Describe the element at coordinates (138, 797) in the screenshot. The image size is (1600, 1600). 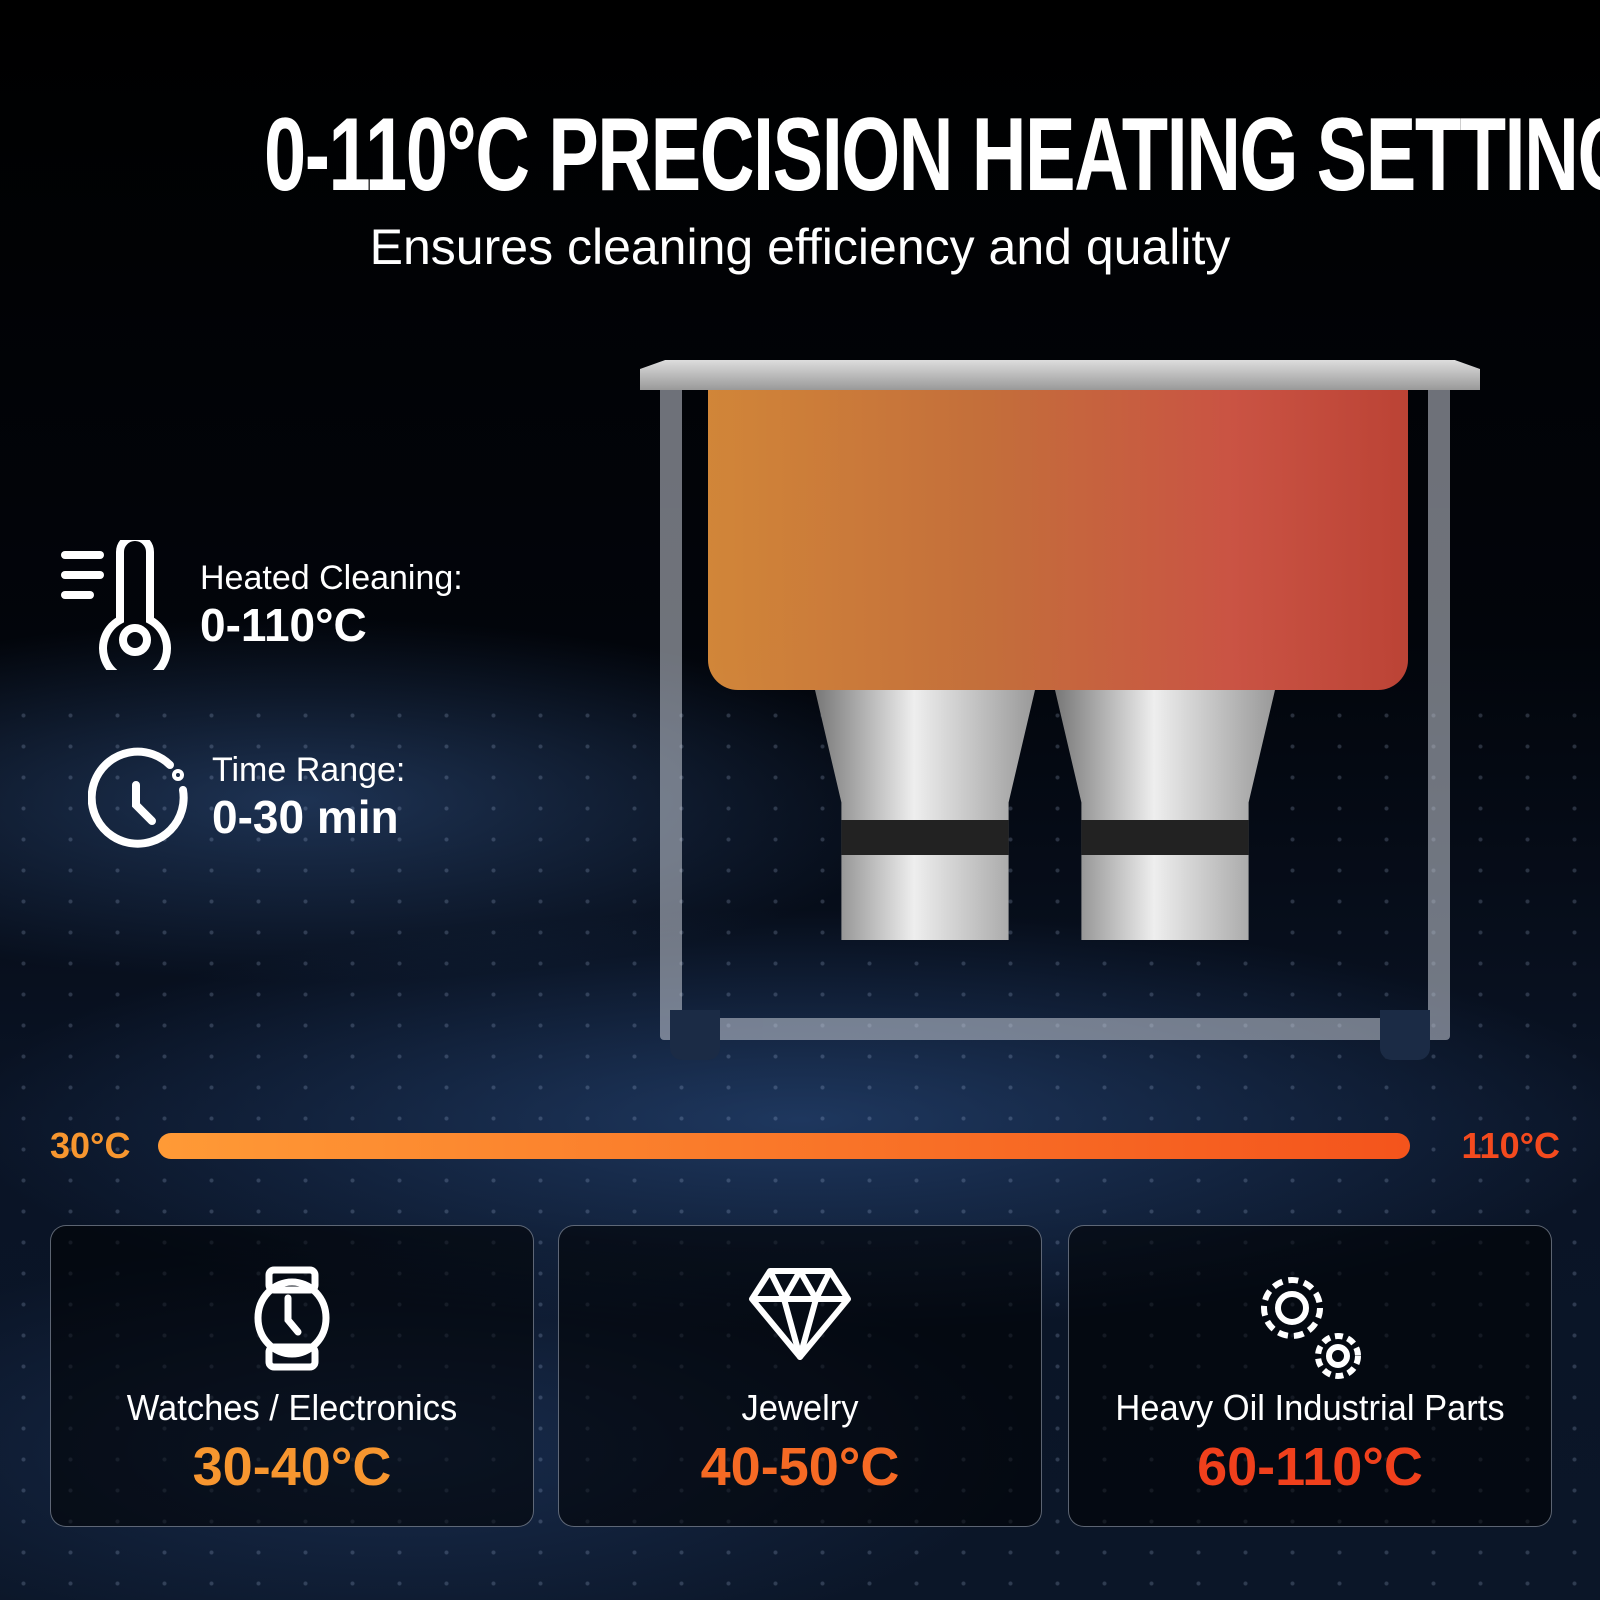
I see `clock-icon` at that location.